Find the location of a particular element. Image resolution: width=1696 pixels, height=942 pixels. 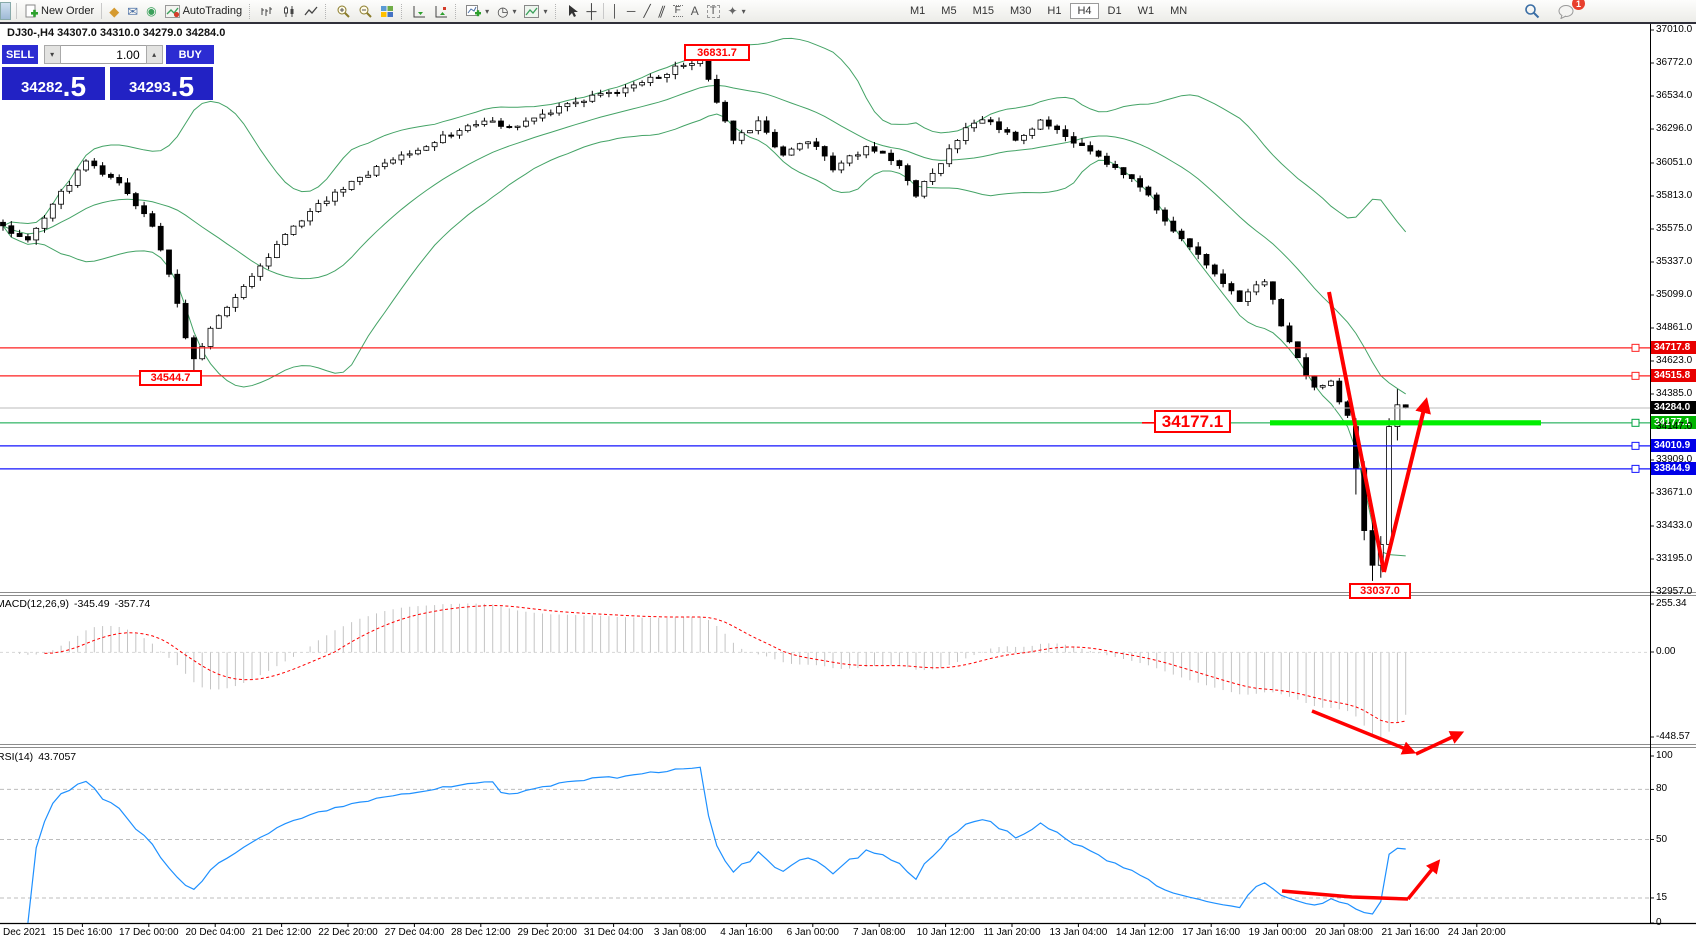

tab-d1: D1 is located at coordinates (1114, 11).